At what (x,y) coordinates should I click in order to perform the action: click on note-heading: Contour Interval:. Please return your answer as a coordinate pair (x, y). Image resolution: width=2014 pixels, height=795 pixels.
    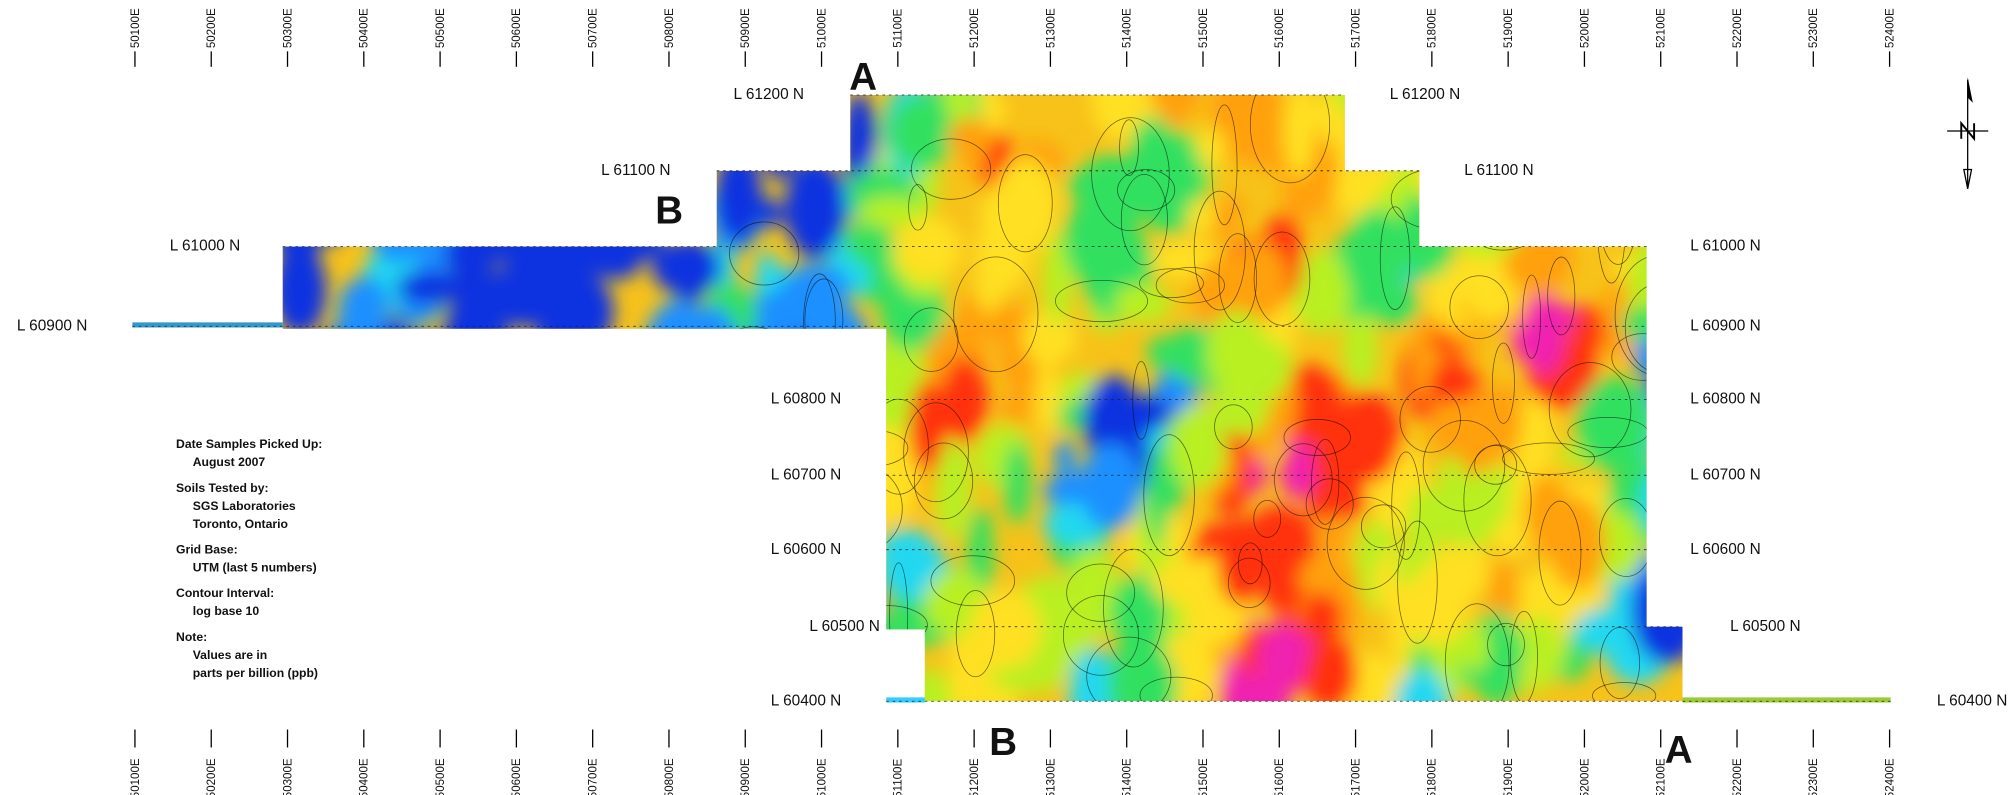
    Looking at the image, I should click on (225, 593).